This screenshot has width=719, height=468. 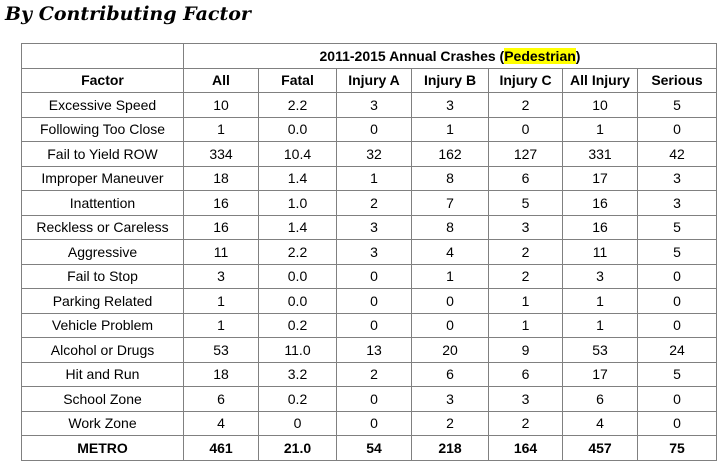 I want to click on value-cell: 53, so click(x=221, y=350).